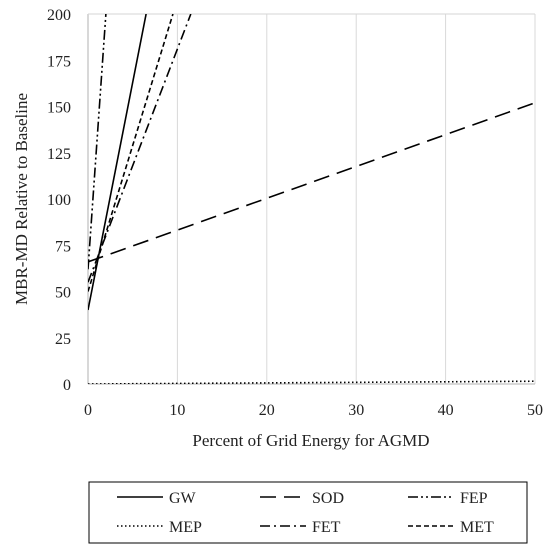  What do you see at coordinates (311, 382) in the screenshot?
I see `series-line-mep` at bounding box center [311, 382].